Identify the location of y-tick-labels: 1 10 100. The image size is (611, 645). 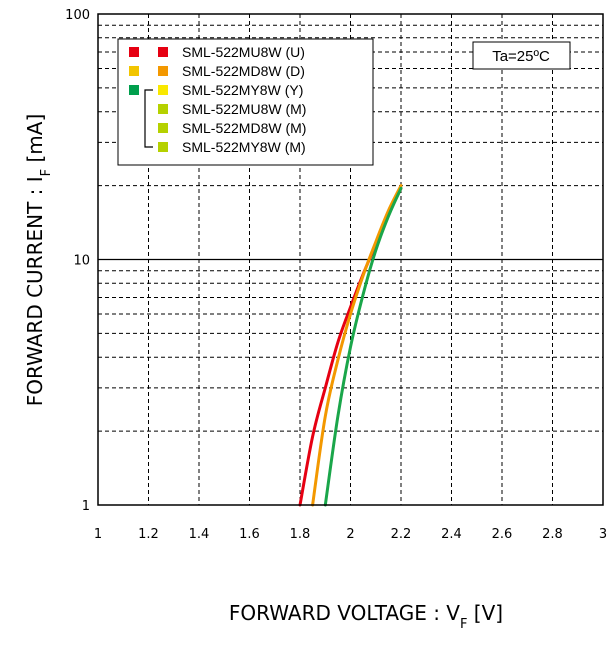
(77, 261).